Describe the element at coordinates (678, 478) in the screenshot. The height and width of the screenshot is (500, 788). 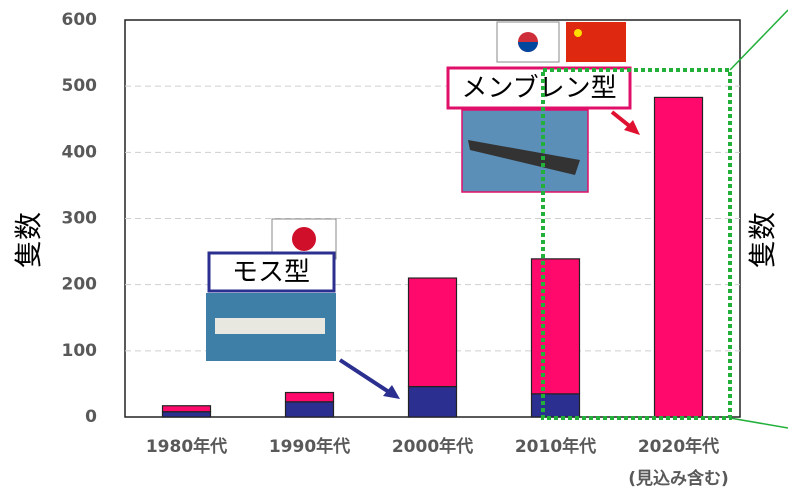
I see `x-tick-note: (見込み含む)` at that location.